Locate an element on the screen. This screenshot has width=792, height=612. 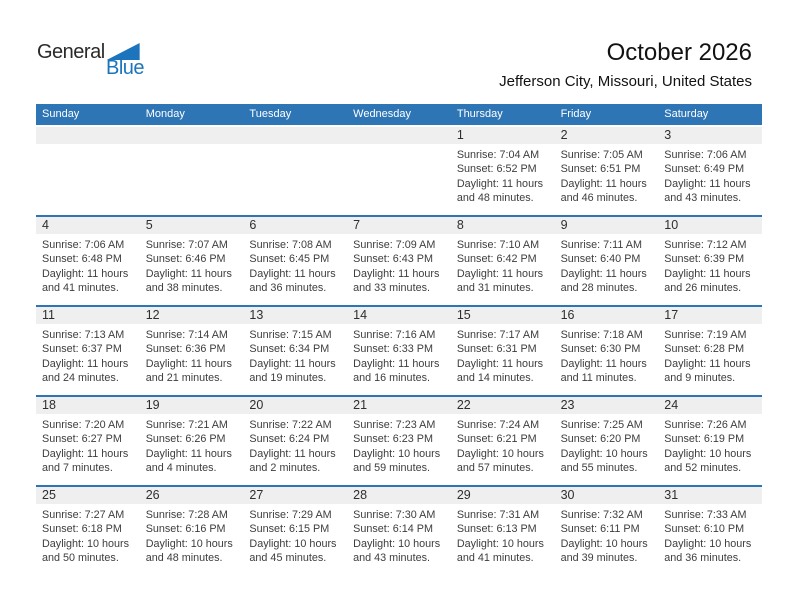
date-number: 21 is located at coordinates (360, 405).